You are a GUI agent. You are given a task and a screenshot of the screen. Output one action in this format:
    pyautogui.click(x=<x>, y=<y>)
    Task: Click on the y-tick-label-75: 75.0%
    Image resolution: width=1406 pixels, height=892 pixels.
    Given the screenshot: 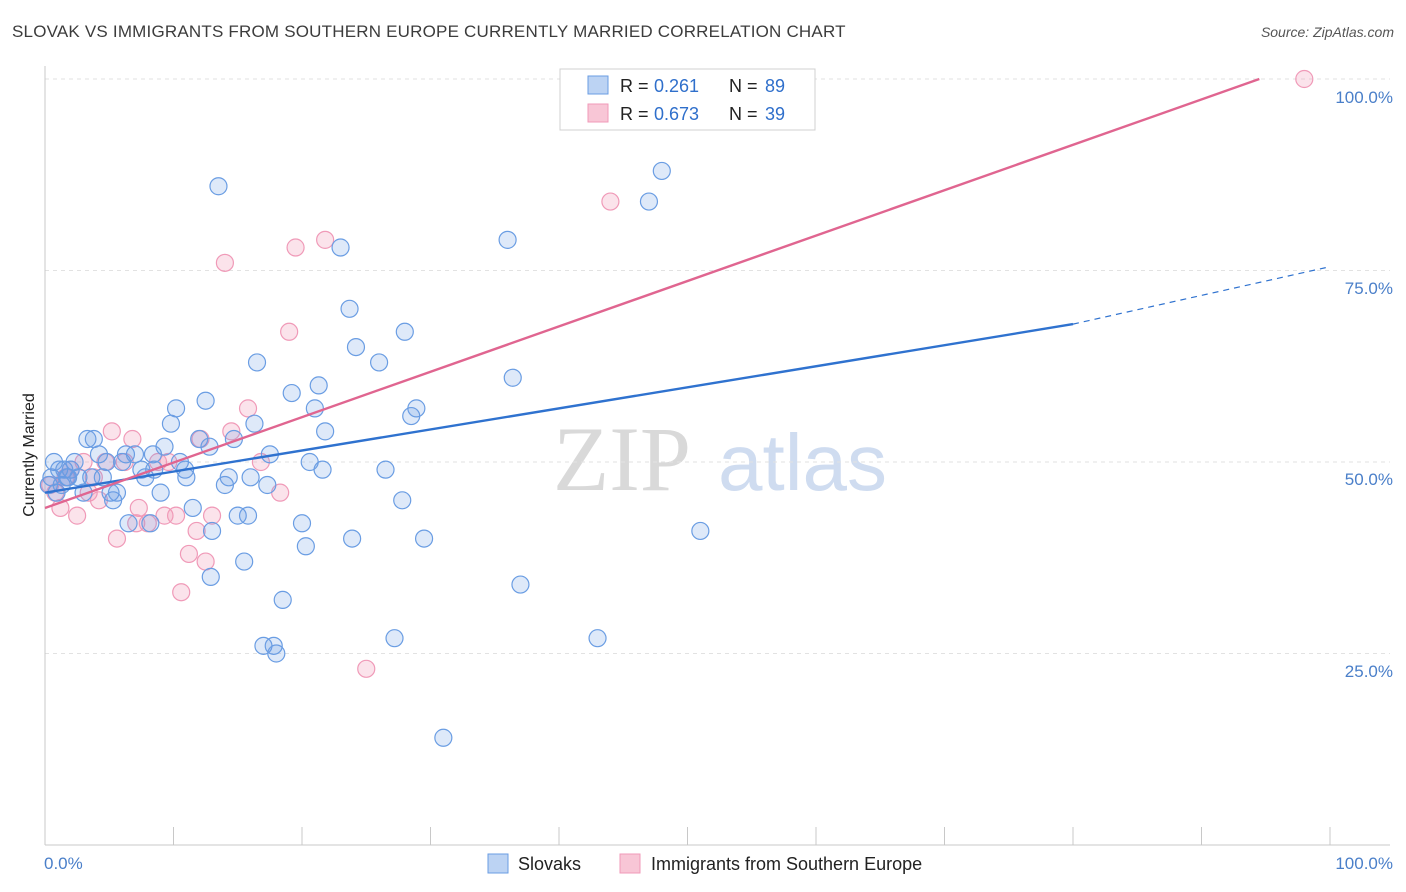 What is the action you would take?
    pyautogui.click(x=1369, y=288)
    